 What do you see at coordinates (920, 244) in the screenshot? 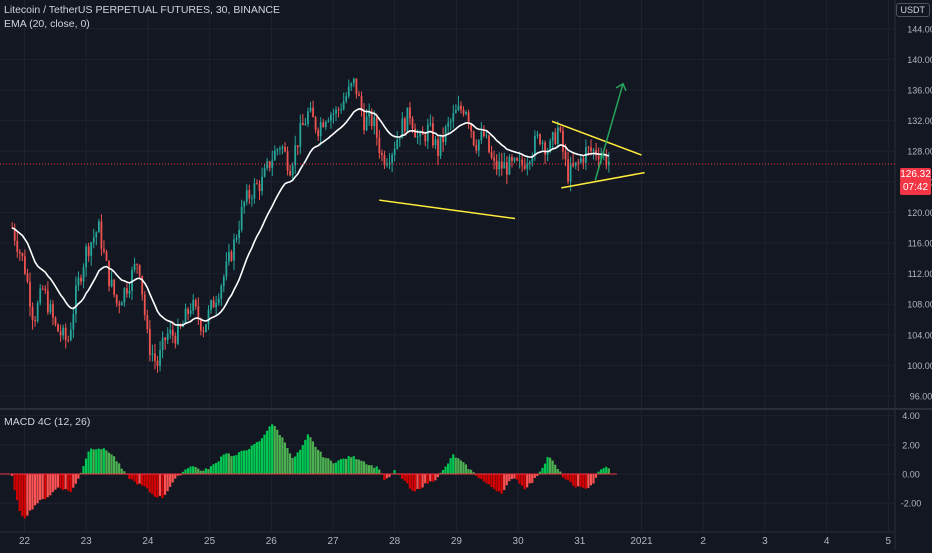
I see `price-tick-label: 116.00` at bounding box center [920, 244].